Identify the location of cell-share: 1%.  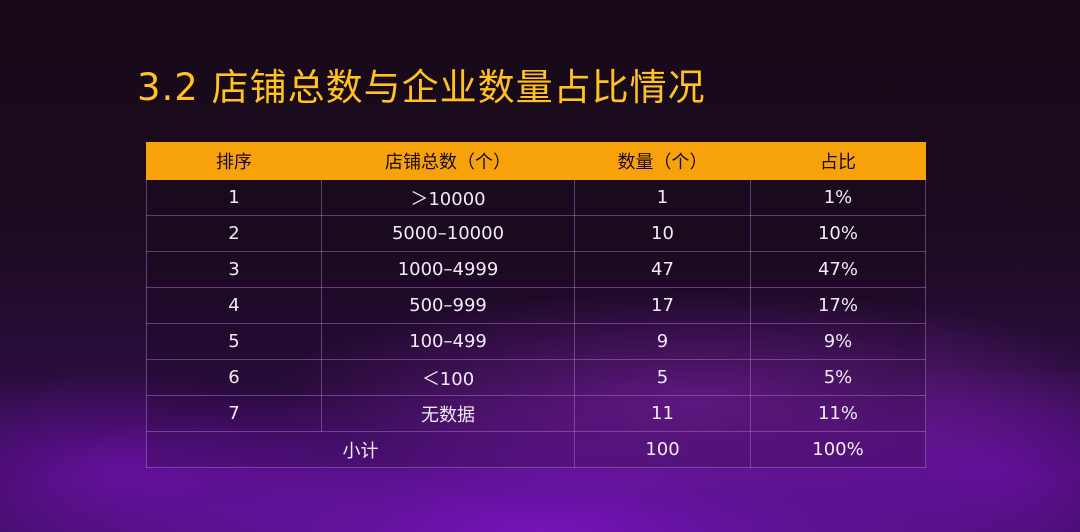
(838, 197).